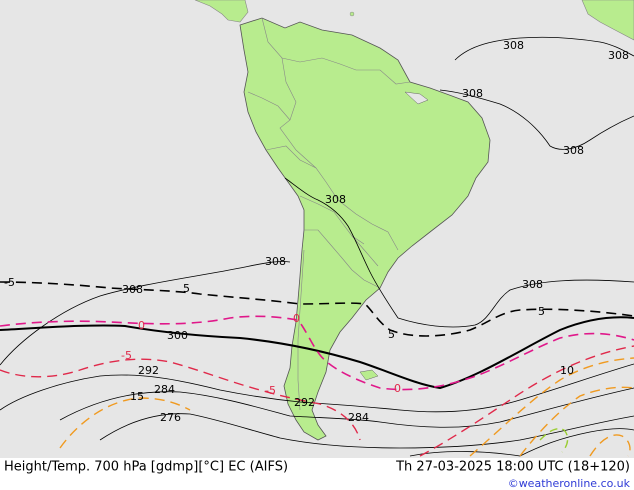 This screenshot has height=490, width=634. I want to click on label-300: 300, so click(177, 335).